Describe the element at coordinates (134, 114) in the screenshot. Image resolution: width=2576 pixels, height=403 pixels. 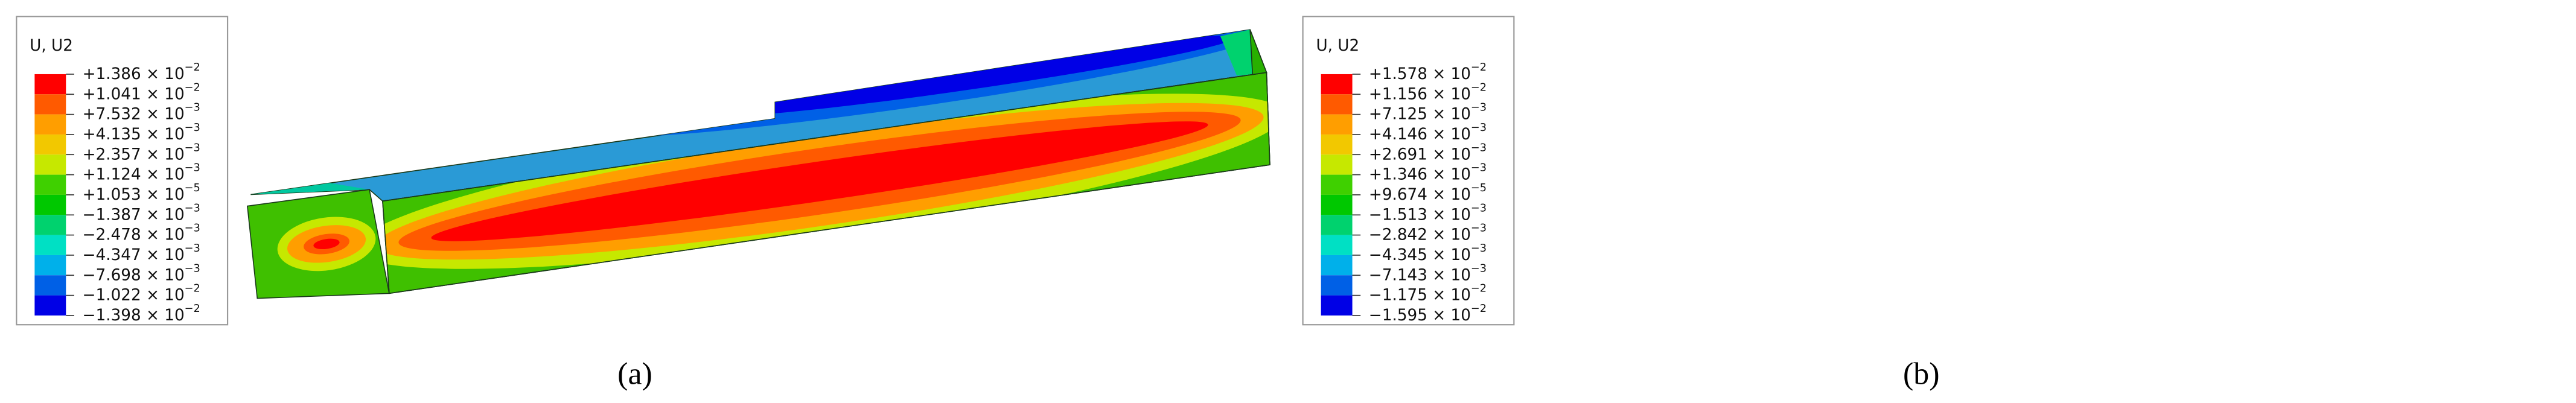
I see `legend-mantissa: +7.532 × 10` at that location.